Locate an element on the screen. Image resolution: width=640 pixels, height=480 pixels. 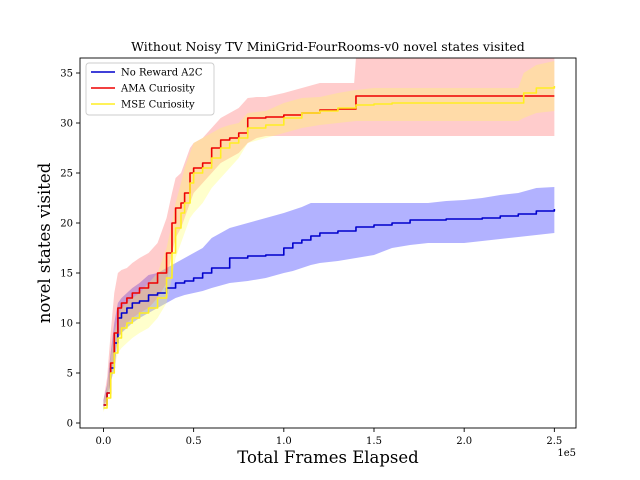
x-tick-label: 2.5 is located at coordinates (554, 441).